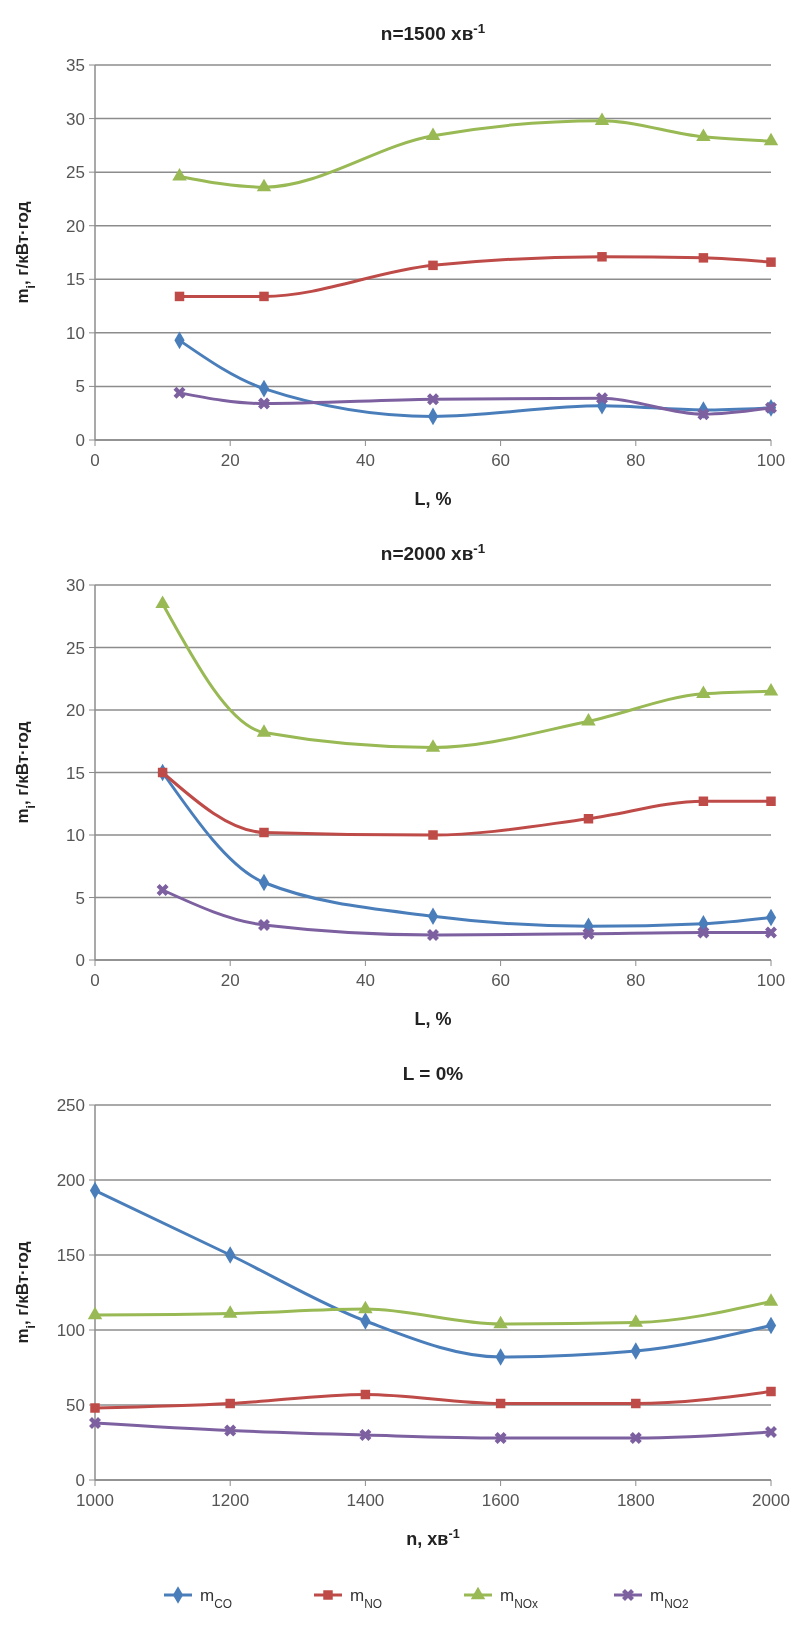 The image size is (811, 1630). Describe the element at coordinates (70, 1255) in the screenshot. I see `y-tick-label: 150` at that location.